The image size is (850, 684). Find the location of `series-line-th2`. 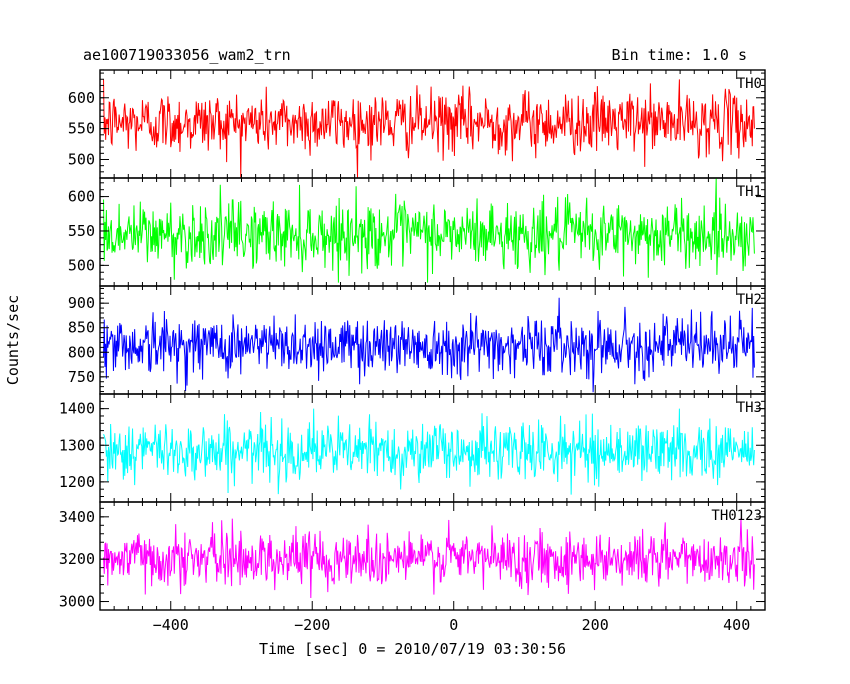

series-line-th2 is located at coordinates (429, 345).